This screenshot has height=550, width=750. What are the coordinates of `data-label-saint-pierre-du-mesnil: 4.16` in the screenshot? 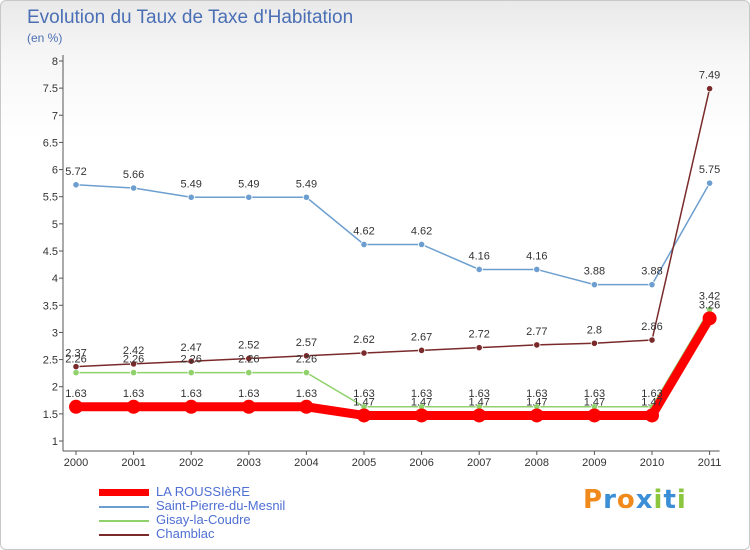 It's located at (536, 256).